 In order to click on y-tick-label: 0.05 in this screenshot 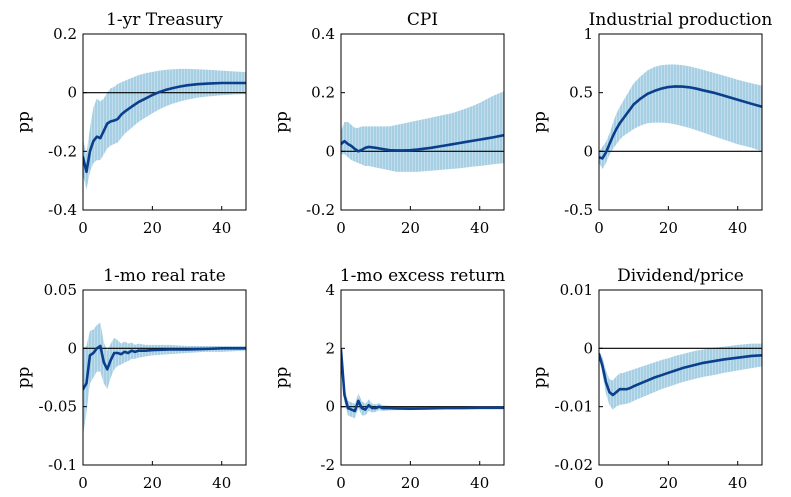, I will do `click(60, 290)`.